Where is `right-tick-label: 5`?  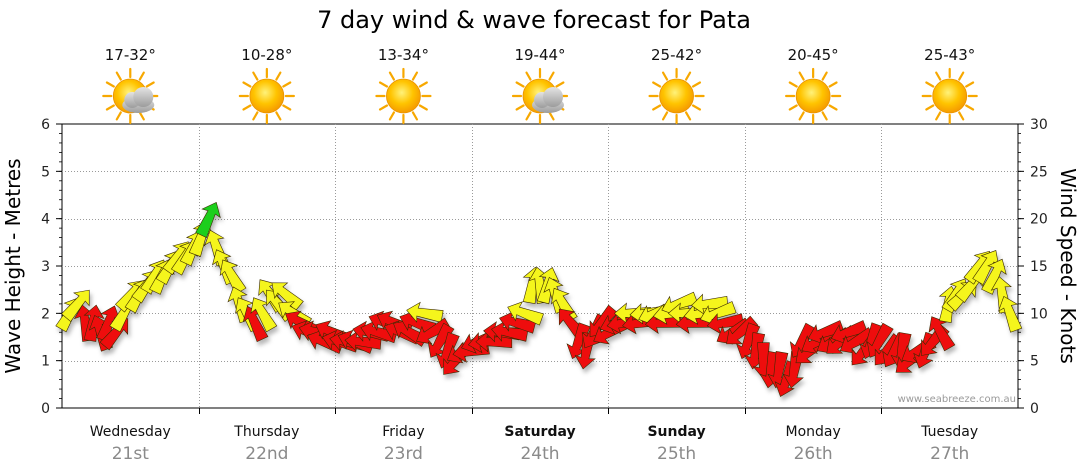
right-tick-label: 5 is located at coordinates (1034, 362).